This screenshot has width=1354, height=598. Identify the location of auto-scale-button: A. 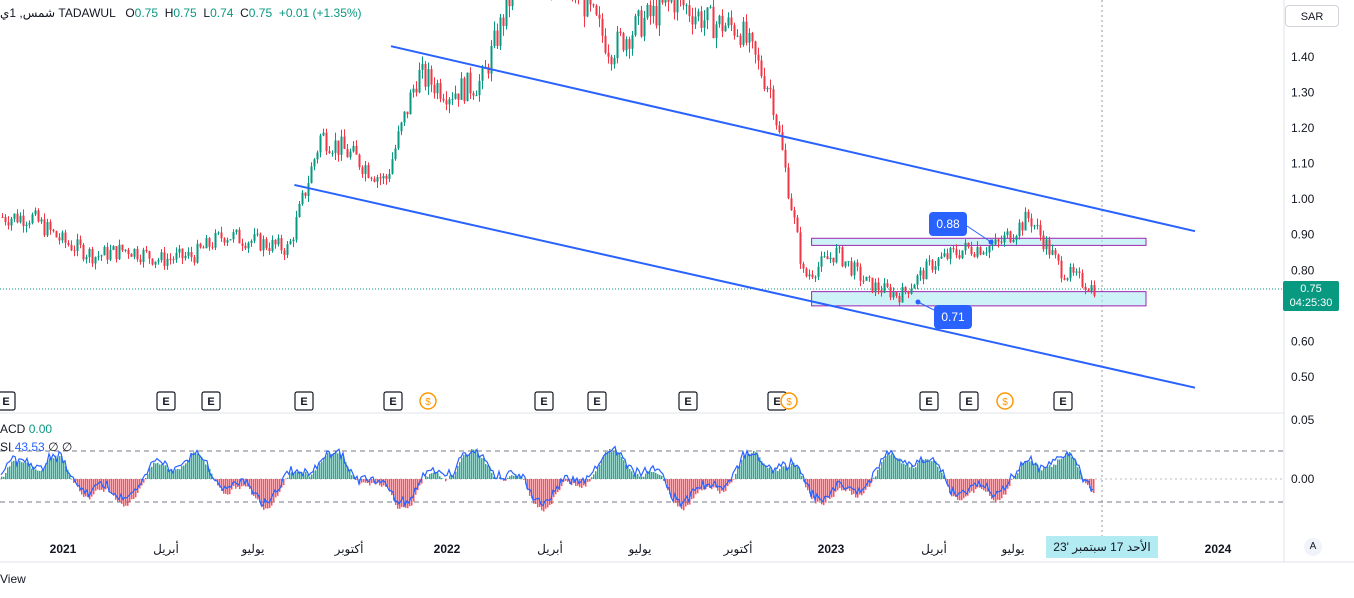
(1313, 547).